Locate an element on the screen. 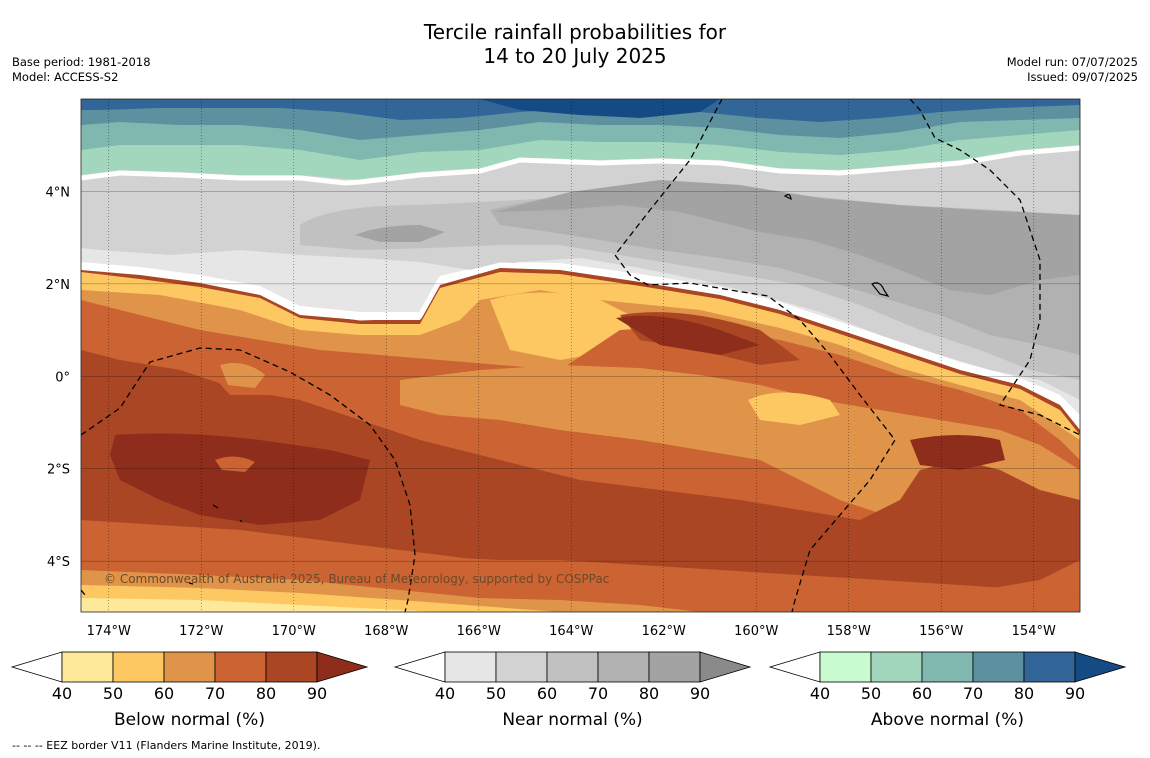  latitude-tick-label: 4°N is located at coordinates (58, 192).